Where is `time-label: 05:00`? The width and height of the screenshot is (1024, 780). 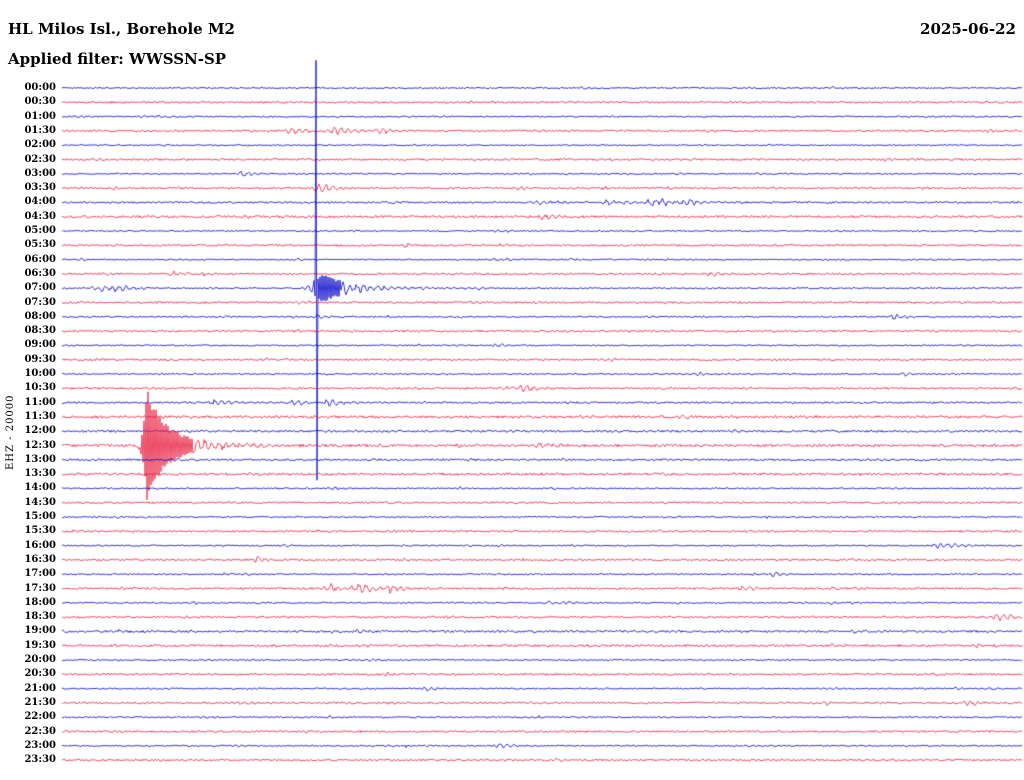
time-label: 05:00 is located at coordinates (40, 230).